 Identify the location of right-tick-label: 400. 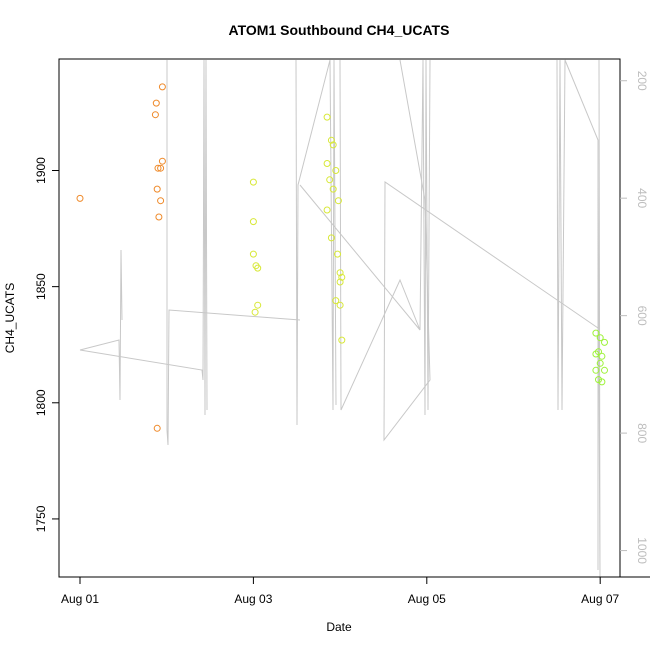
(642, 198).